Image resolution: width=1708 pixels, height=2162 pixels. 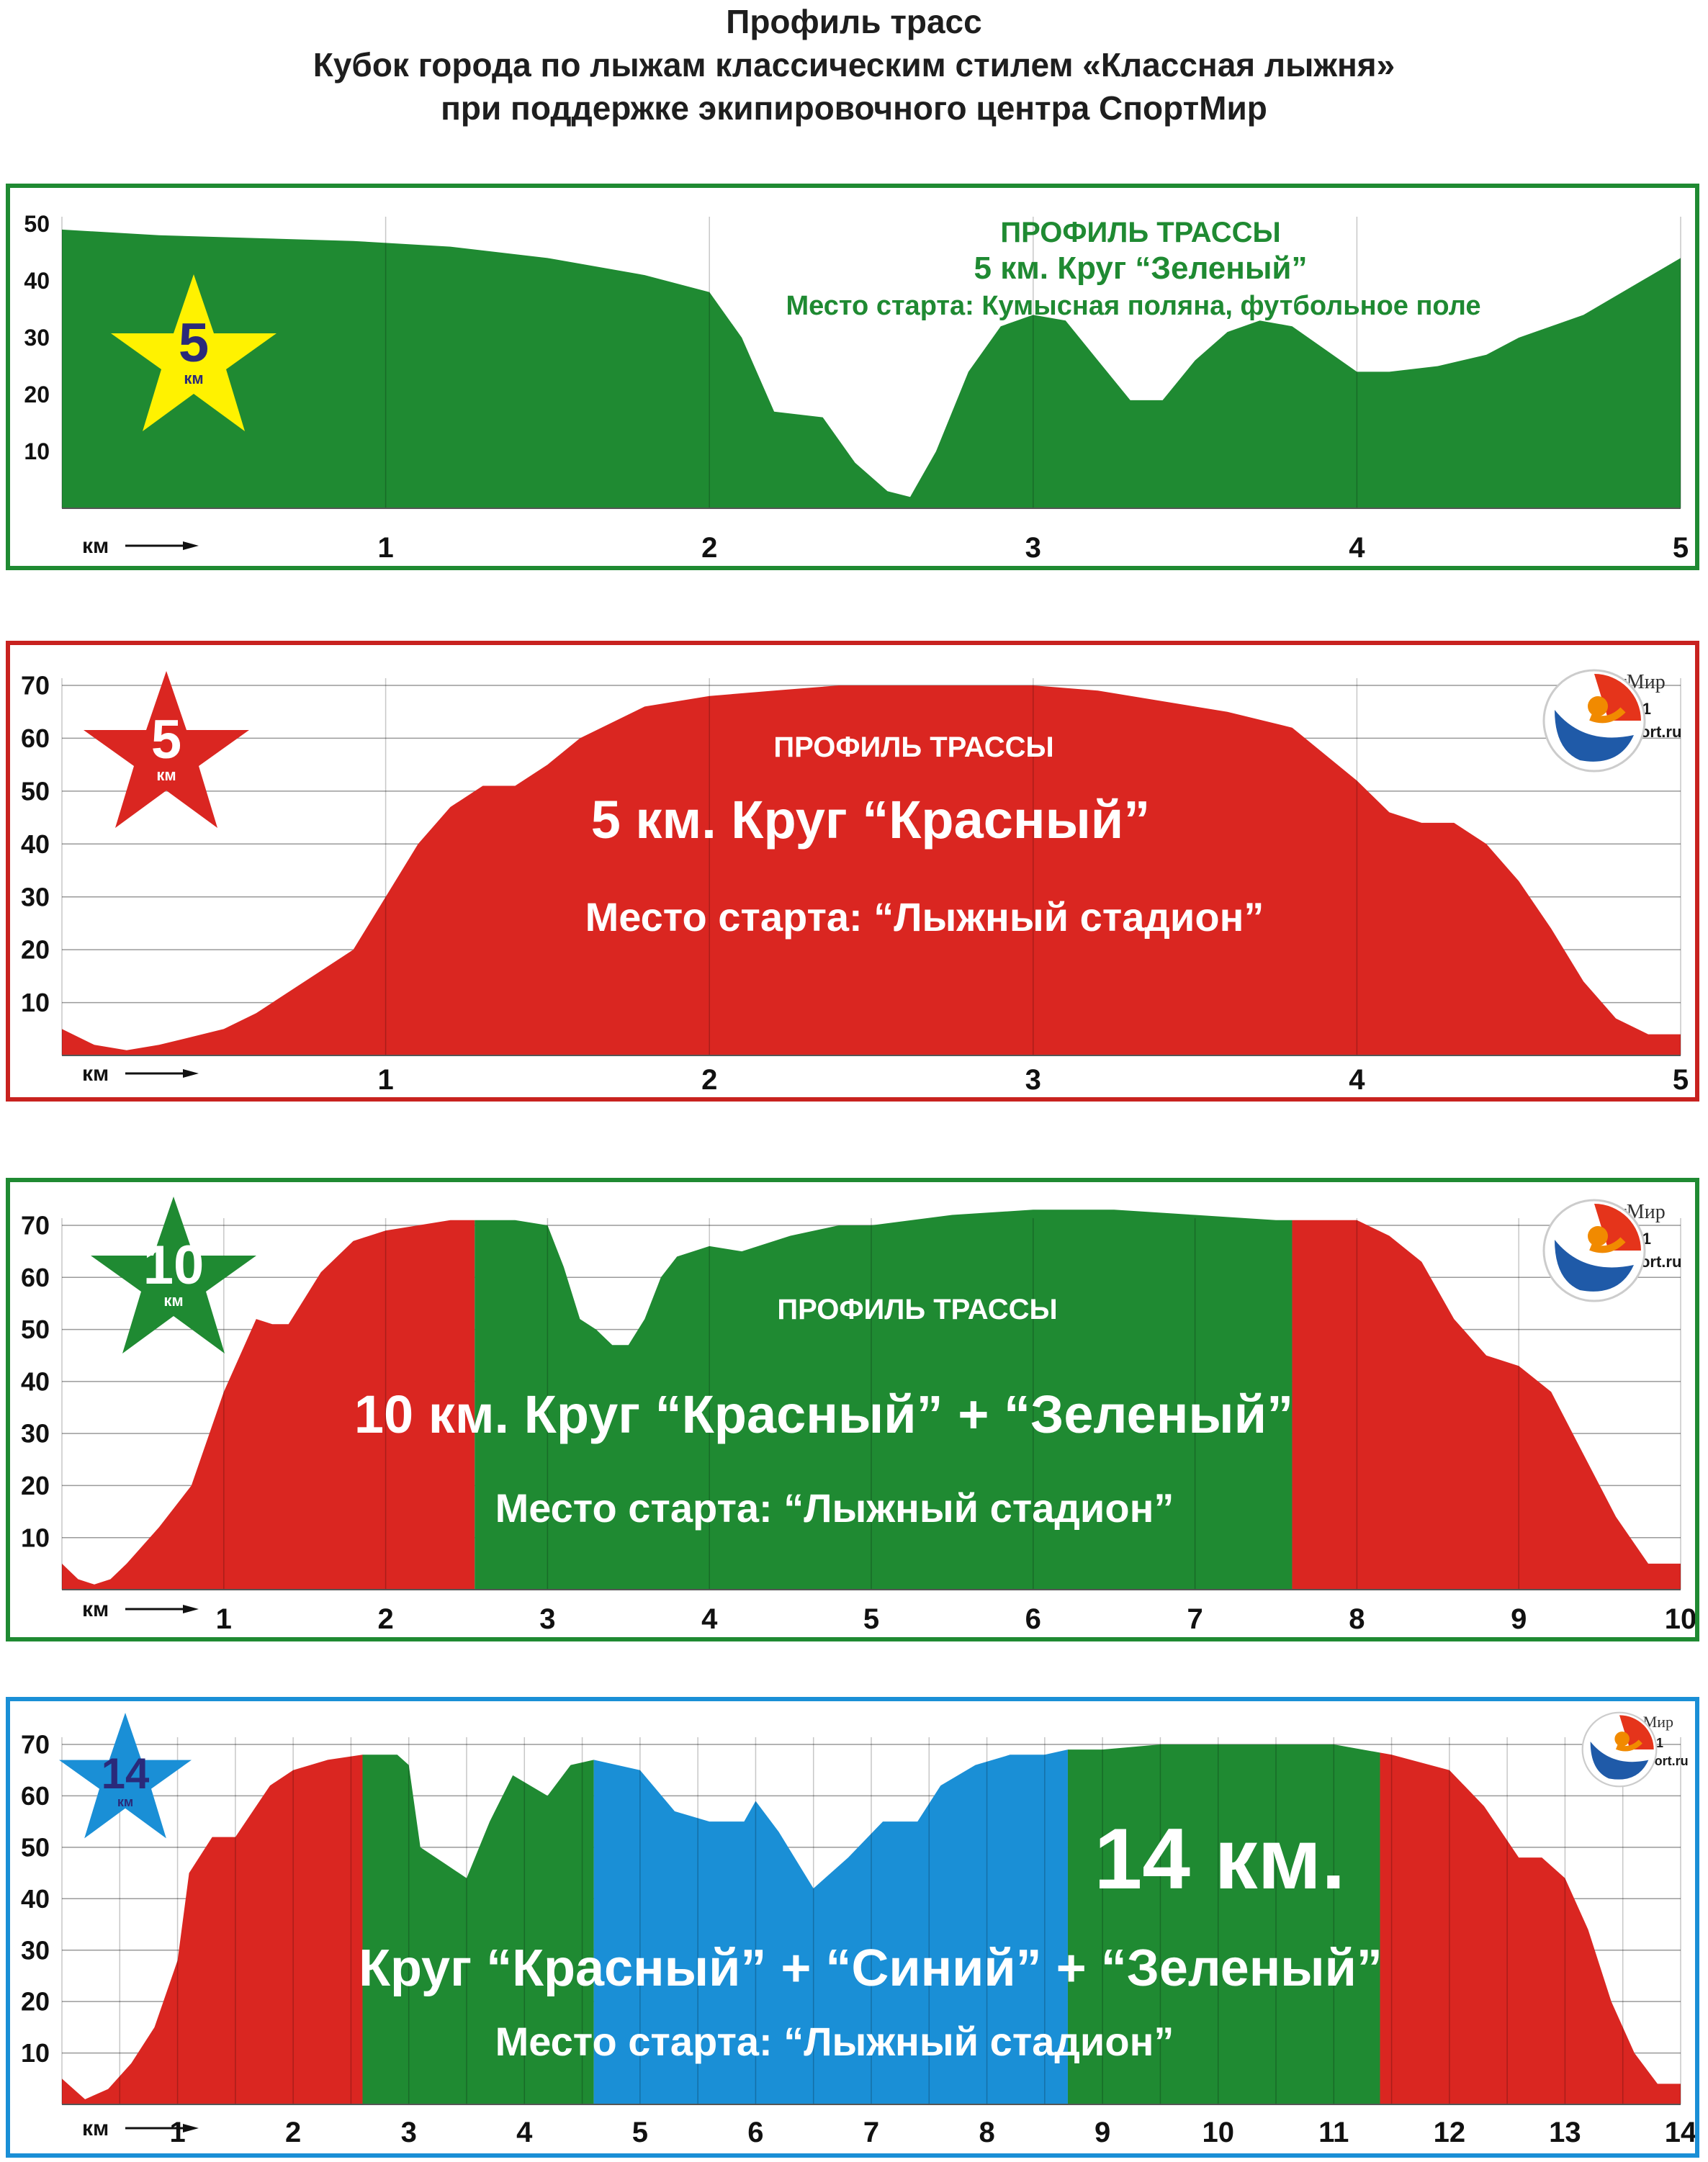 I want to click on track-name: 5 км. Круг “Красный”, so click(x=871, y=820).